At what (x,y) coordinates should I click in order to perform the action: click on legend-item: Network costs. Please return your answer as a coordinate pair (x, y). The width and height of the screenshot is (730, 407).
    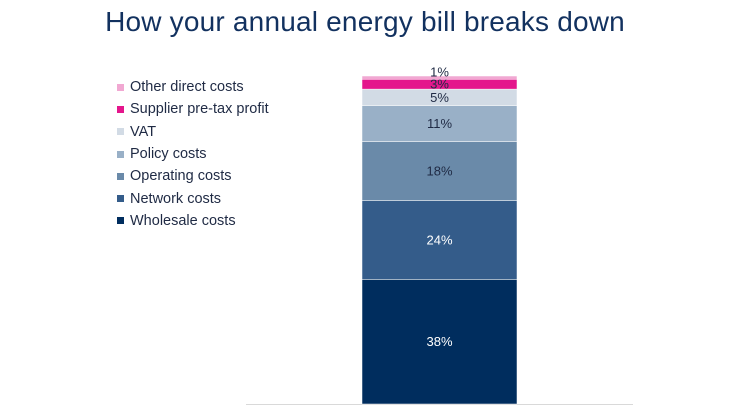
    Looking at the image, I should click on (193, 198).